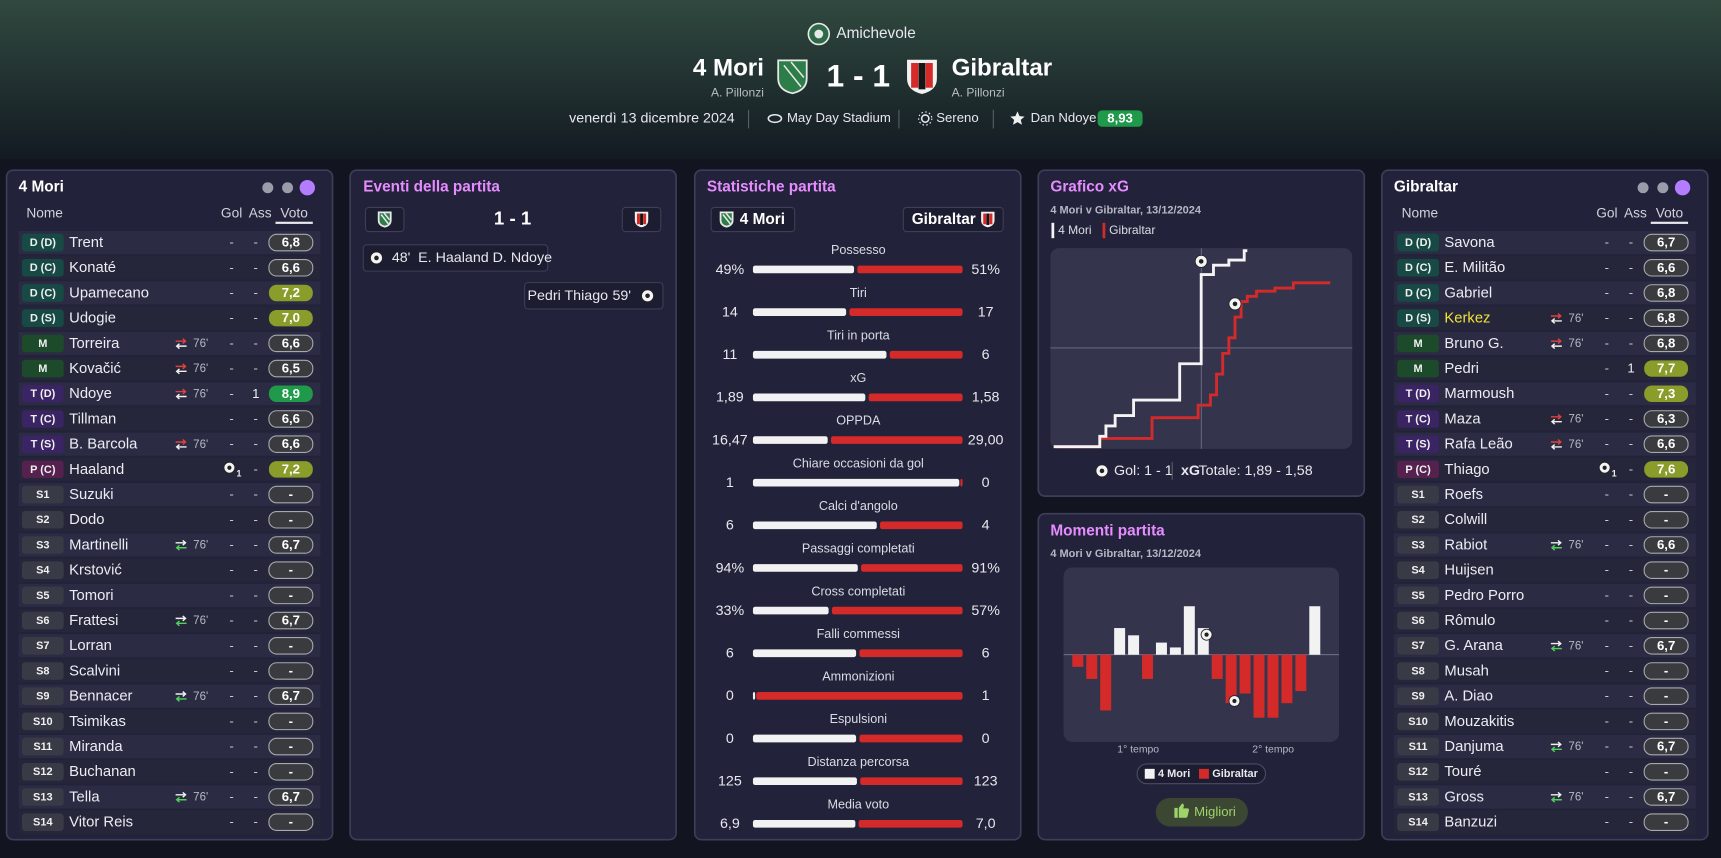  I want to click on position: S10, so click(1418, 722).